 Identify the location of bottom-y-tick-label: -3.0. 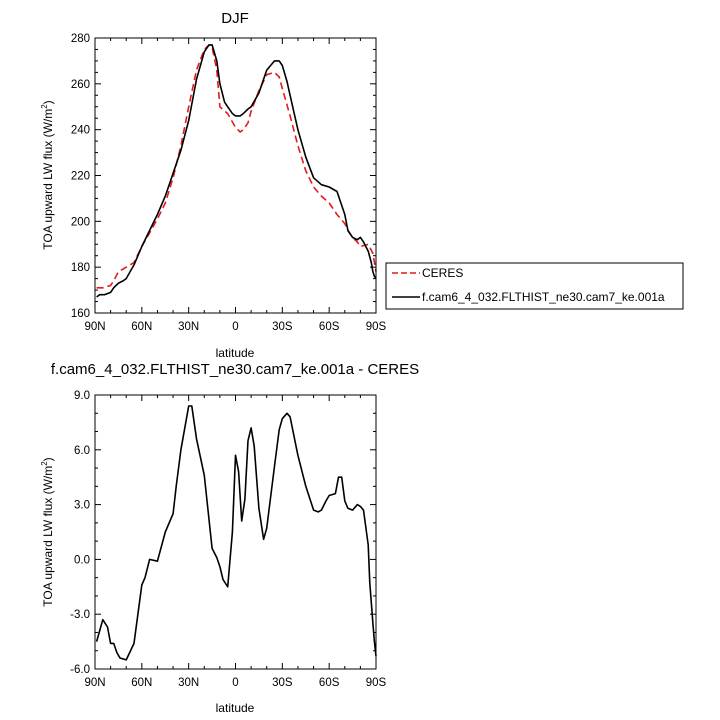
(80, 615).